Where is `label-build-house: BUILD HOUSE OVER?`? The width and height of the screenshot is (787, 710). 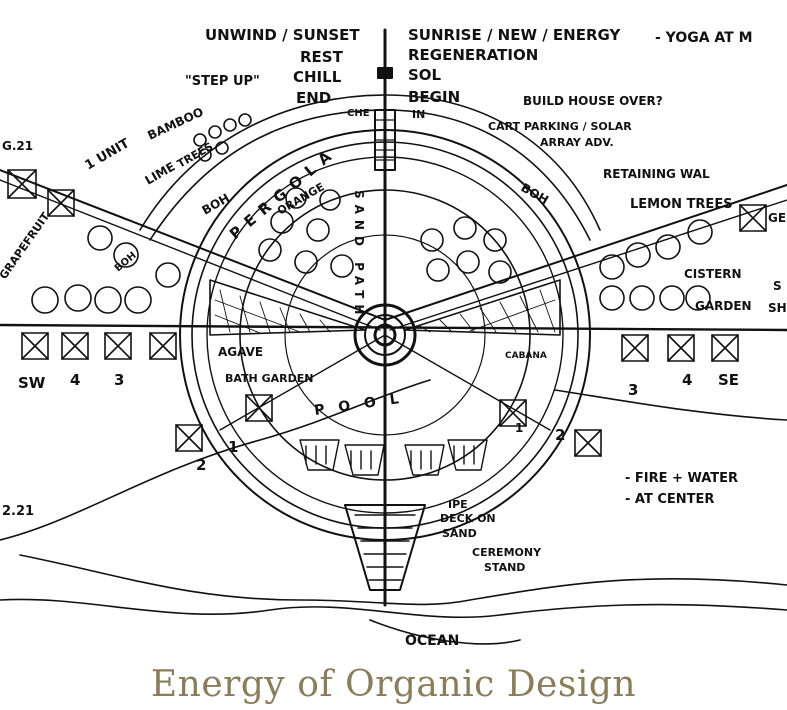
label-build-house: BUILD HOUSE OVER? is located at coordinates (593, 101).